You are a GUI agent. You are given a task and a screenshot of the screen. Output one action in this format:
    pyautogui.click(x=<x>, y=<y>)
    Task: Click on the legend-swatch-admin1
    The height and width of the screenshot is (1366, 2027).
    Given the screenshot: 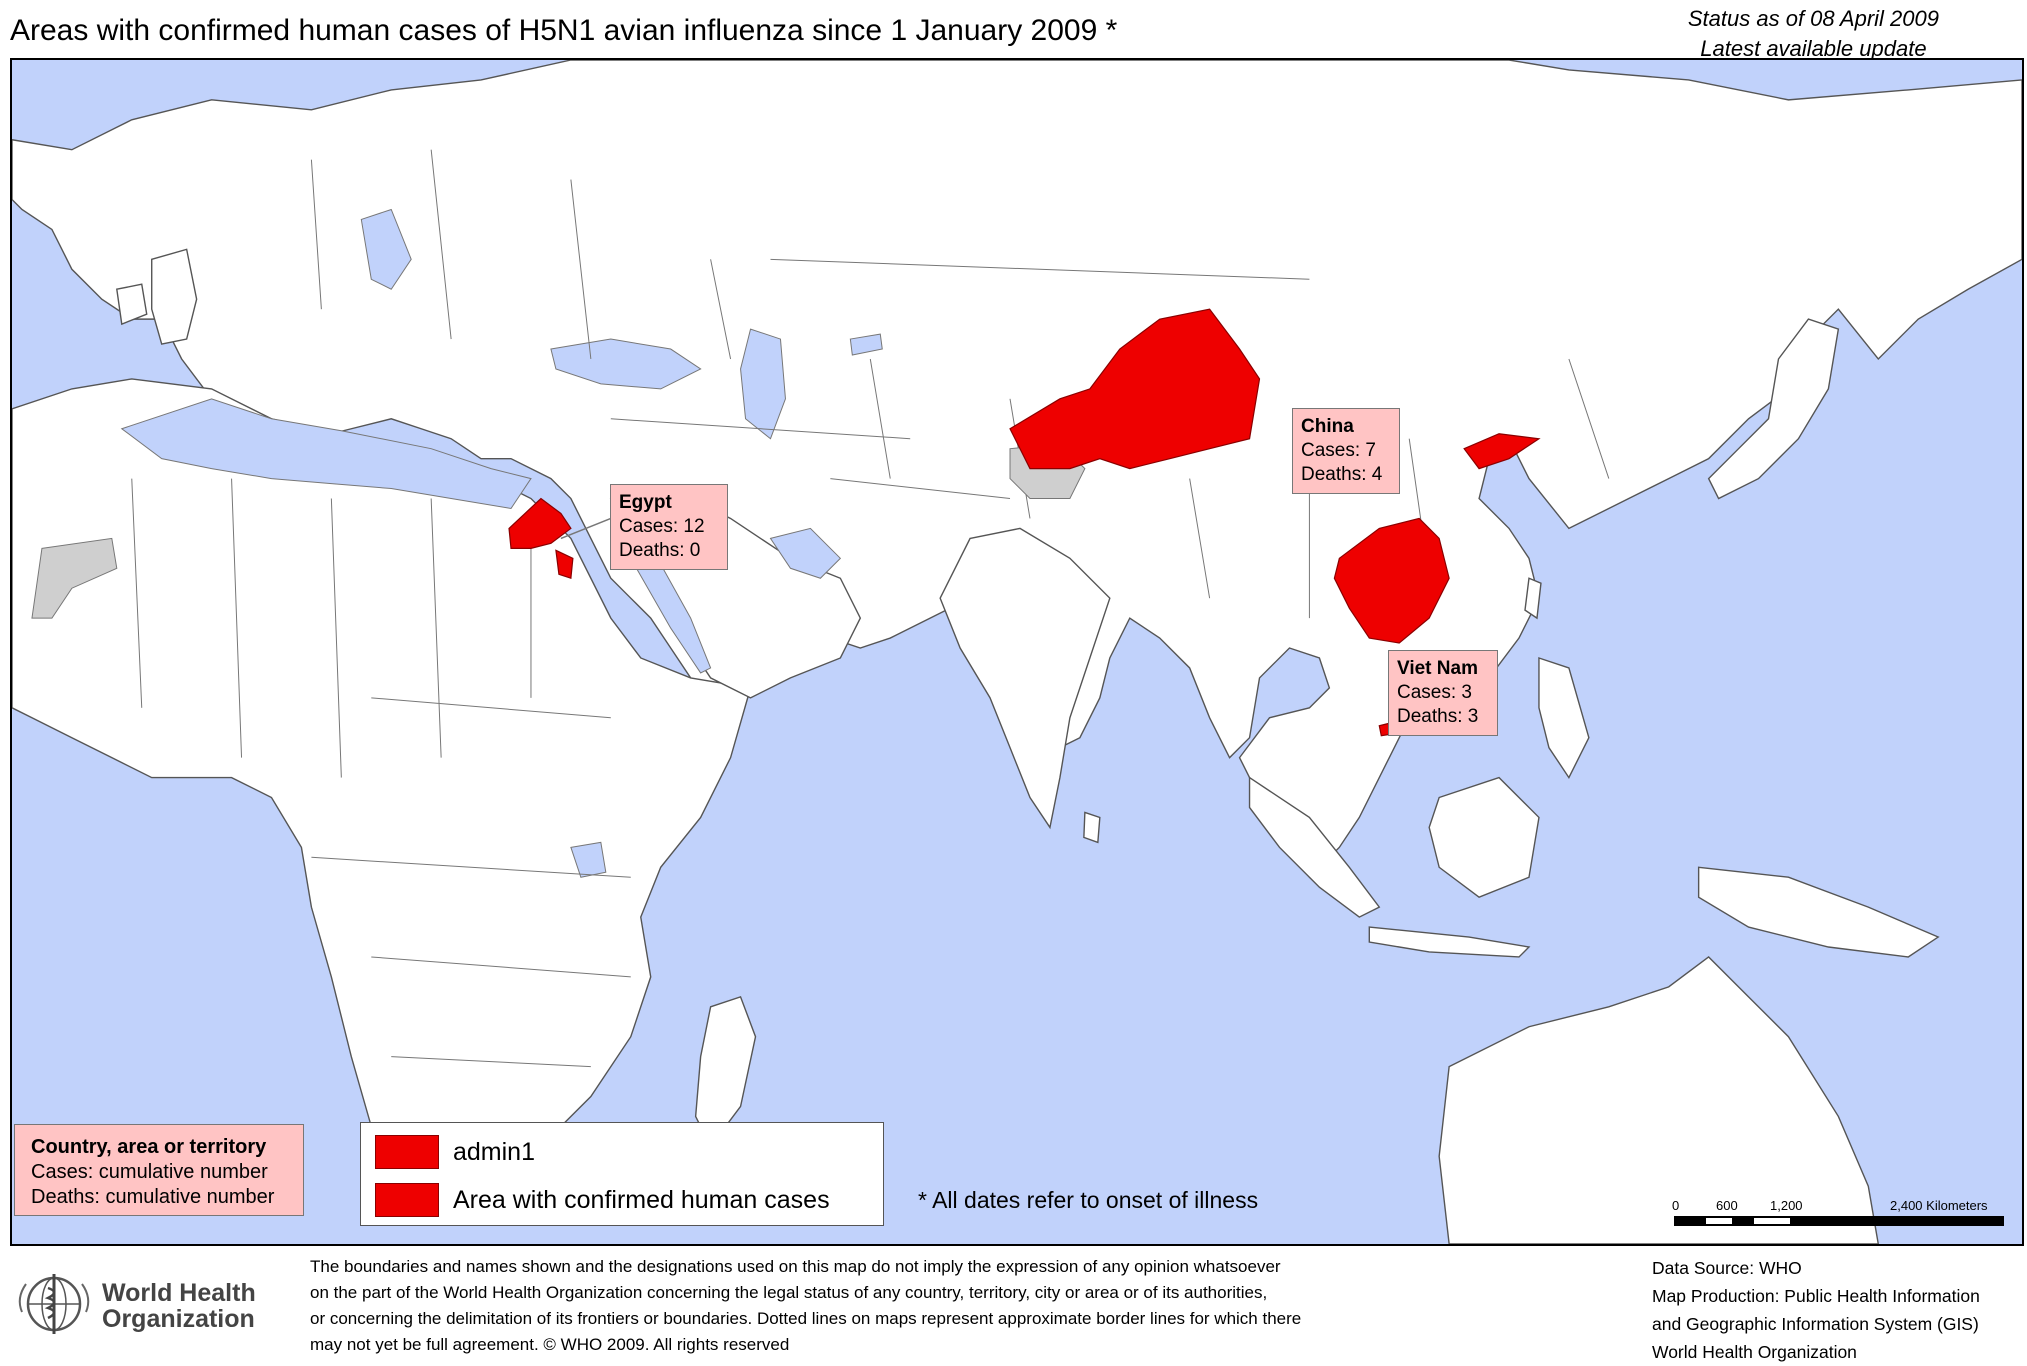 What is the action you would take?
    pyautogui.click(x=407, y=1152)
    